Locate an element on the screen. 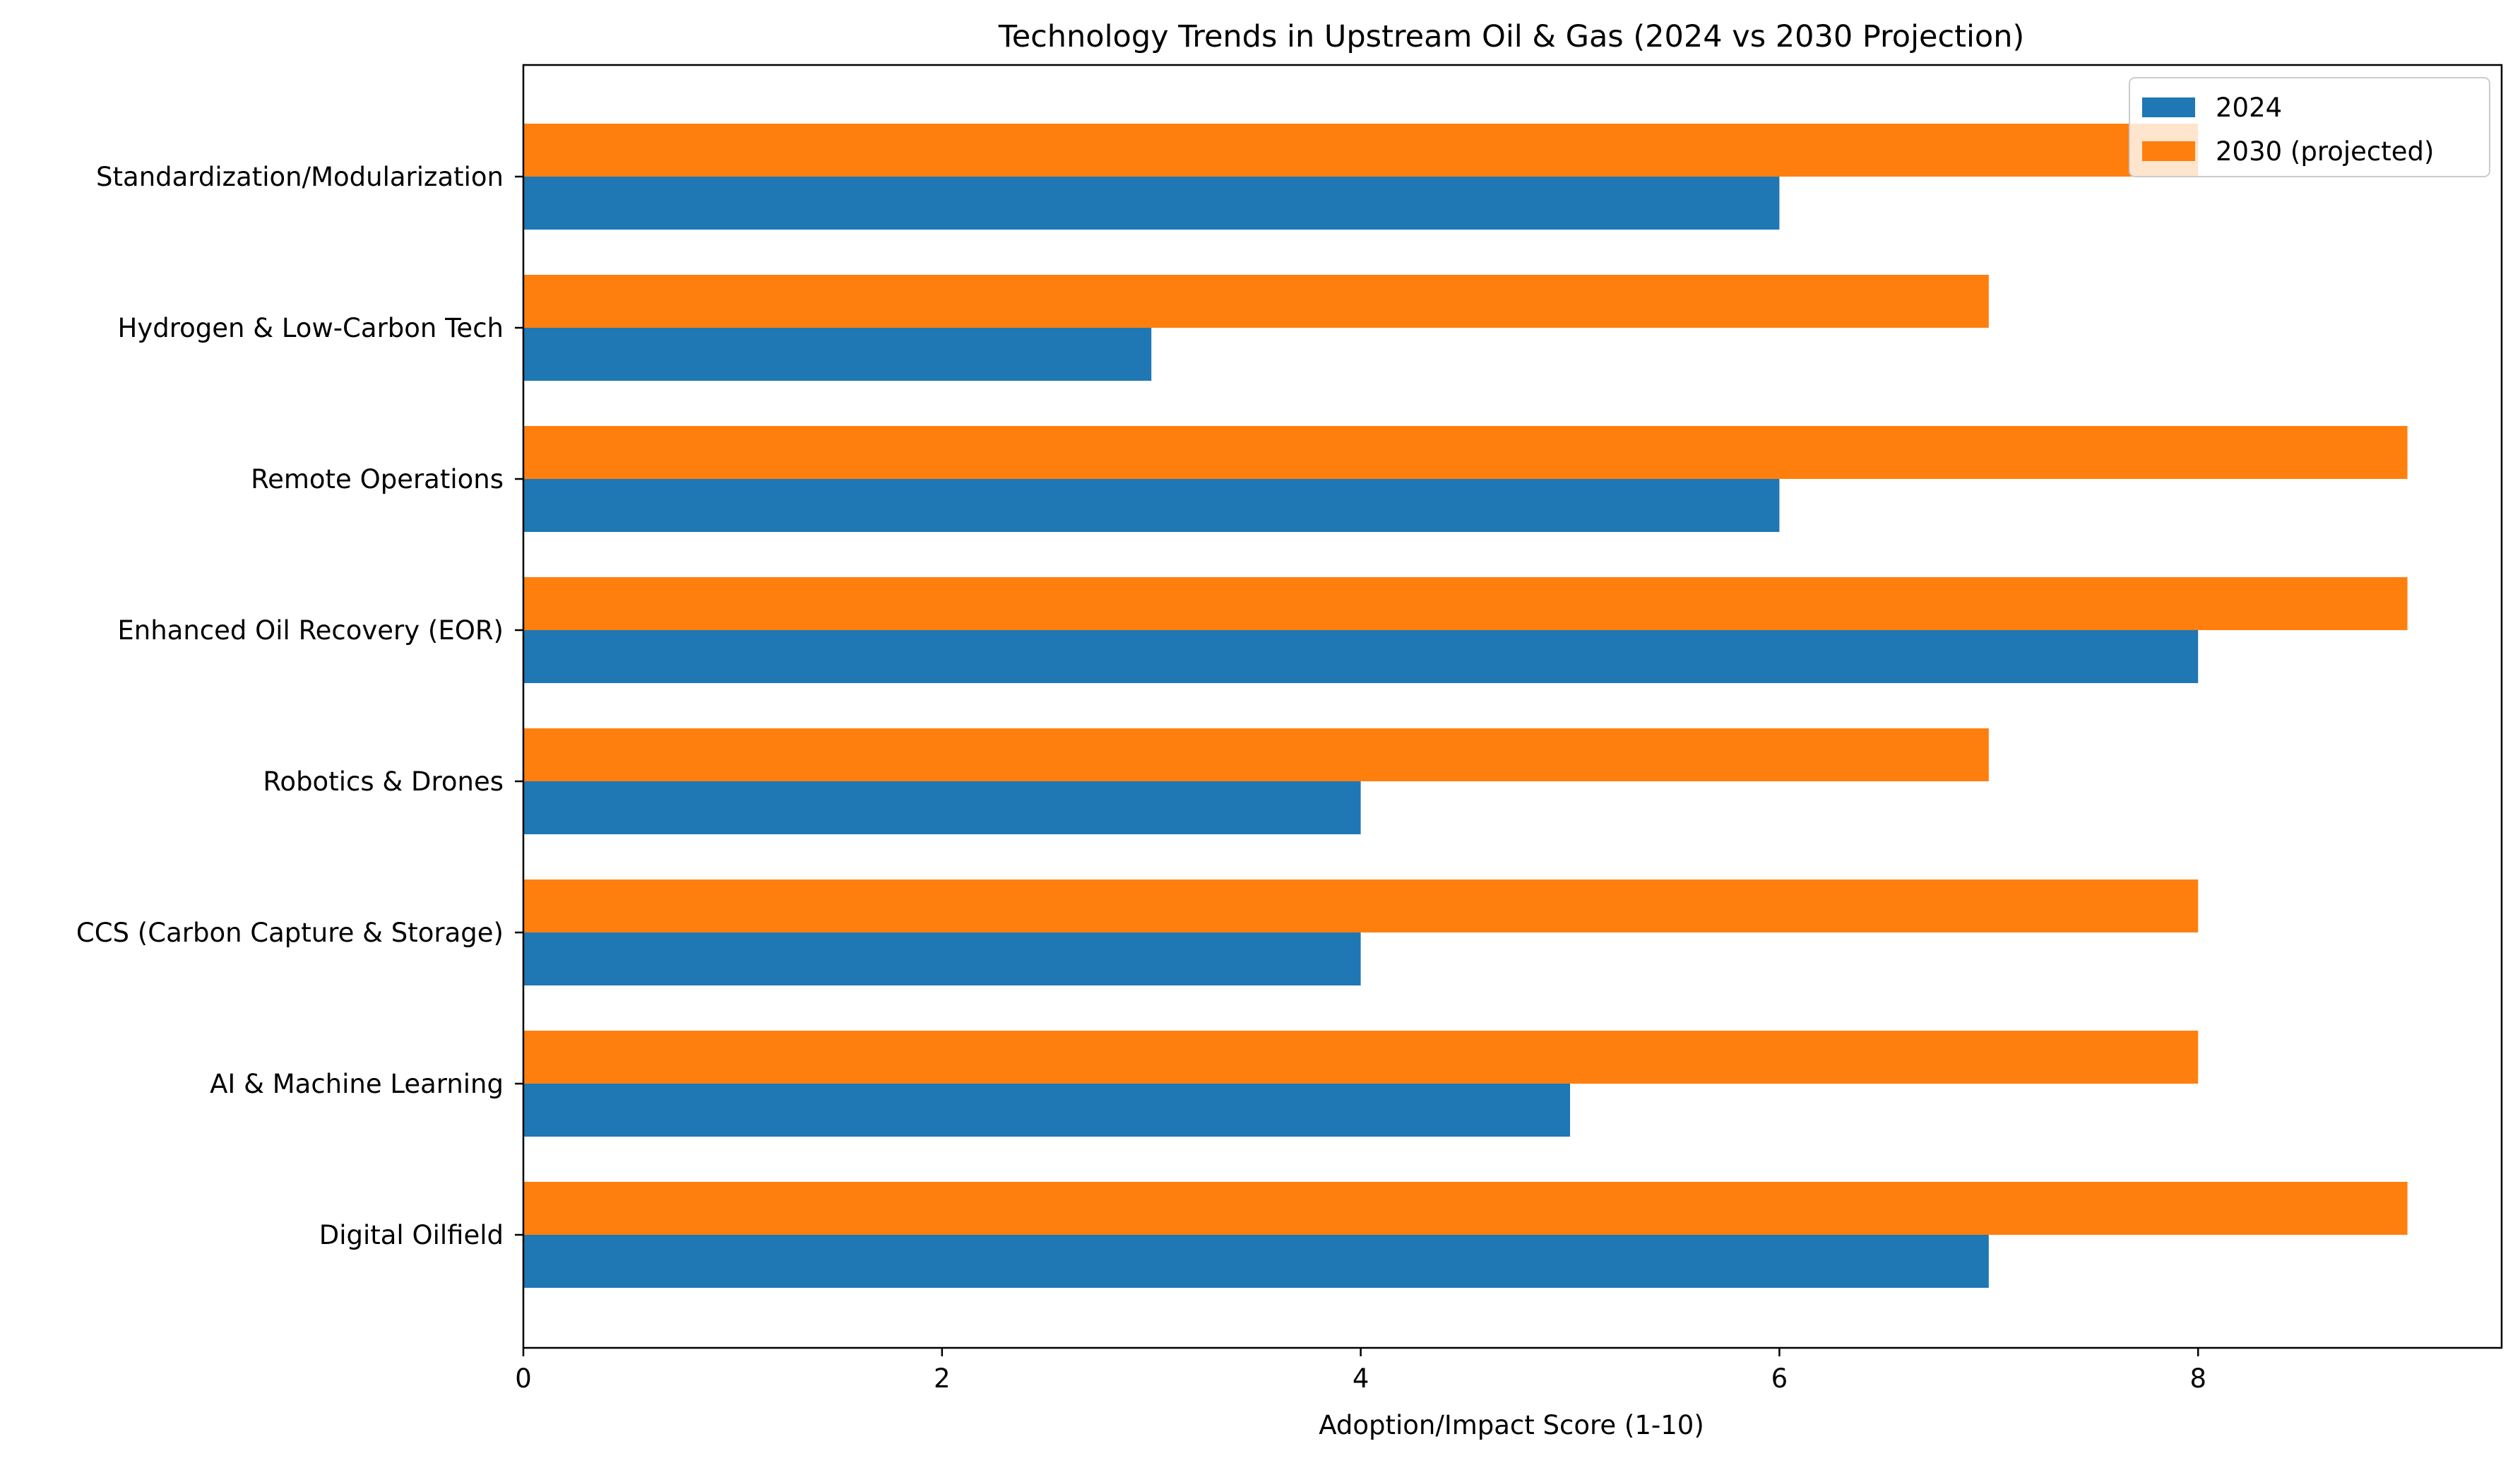 This screenshot has height=1463, width=2520. y-tick-label: Enhanced Oil Recovery (EOR) is located at coordinates (310, 630).